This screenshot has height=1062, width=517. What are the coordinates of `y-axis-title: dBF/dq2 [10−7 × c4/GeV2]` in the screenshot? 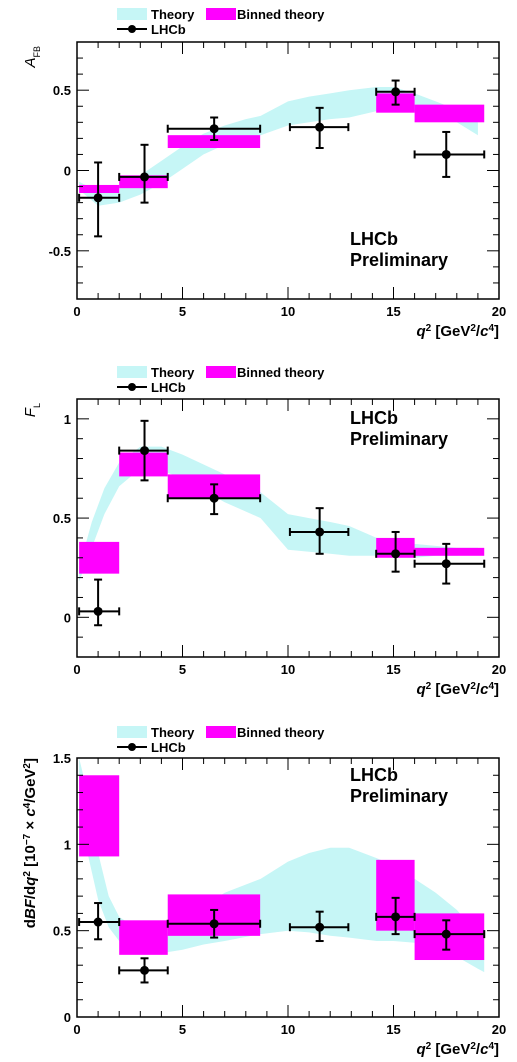 It's located at (31, 843).